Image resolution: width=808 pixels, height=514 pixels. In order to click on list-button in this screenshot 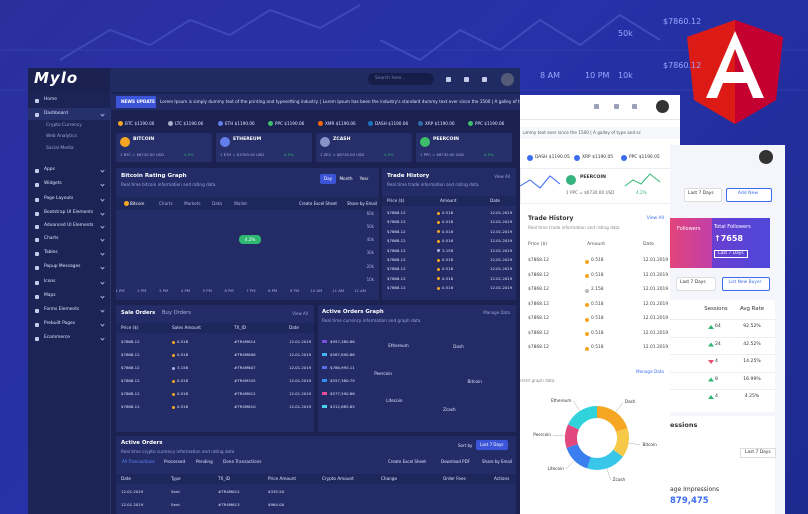, I will do `click(746, 284)`.